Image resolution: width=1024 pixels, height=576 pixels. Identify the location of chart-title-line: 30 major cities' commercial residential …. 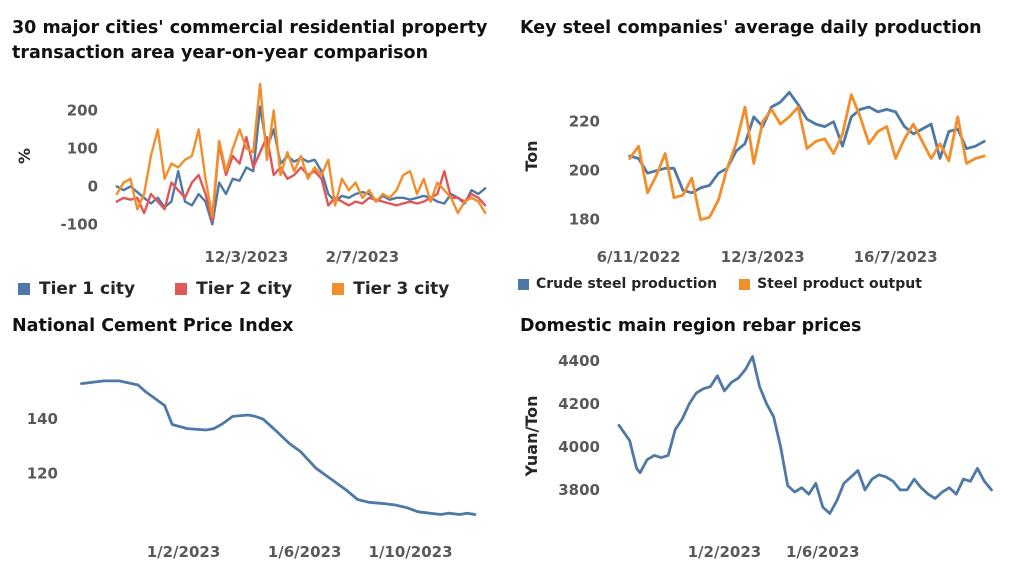
(250, 28).